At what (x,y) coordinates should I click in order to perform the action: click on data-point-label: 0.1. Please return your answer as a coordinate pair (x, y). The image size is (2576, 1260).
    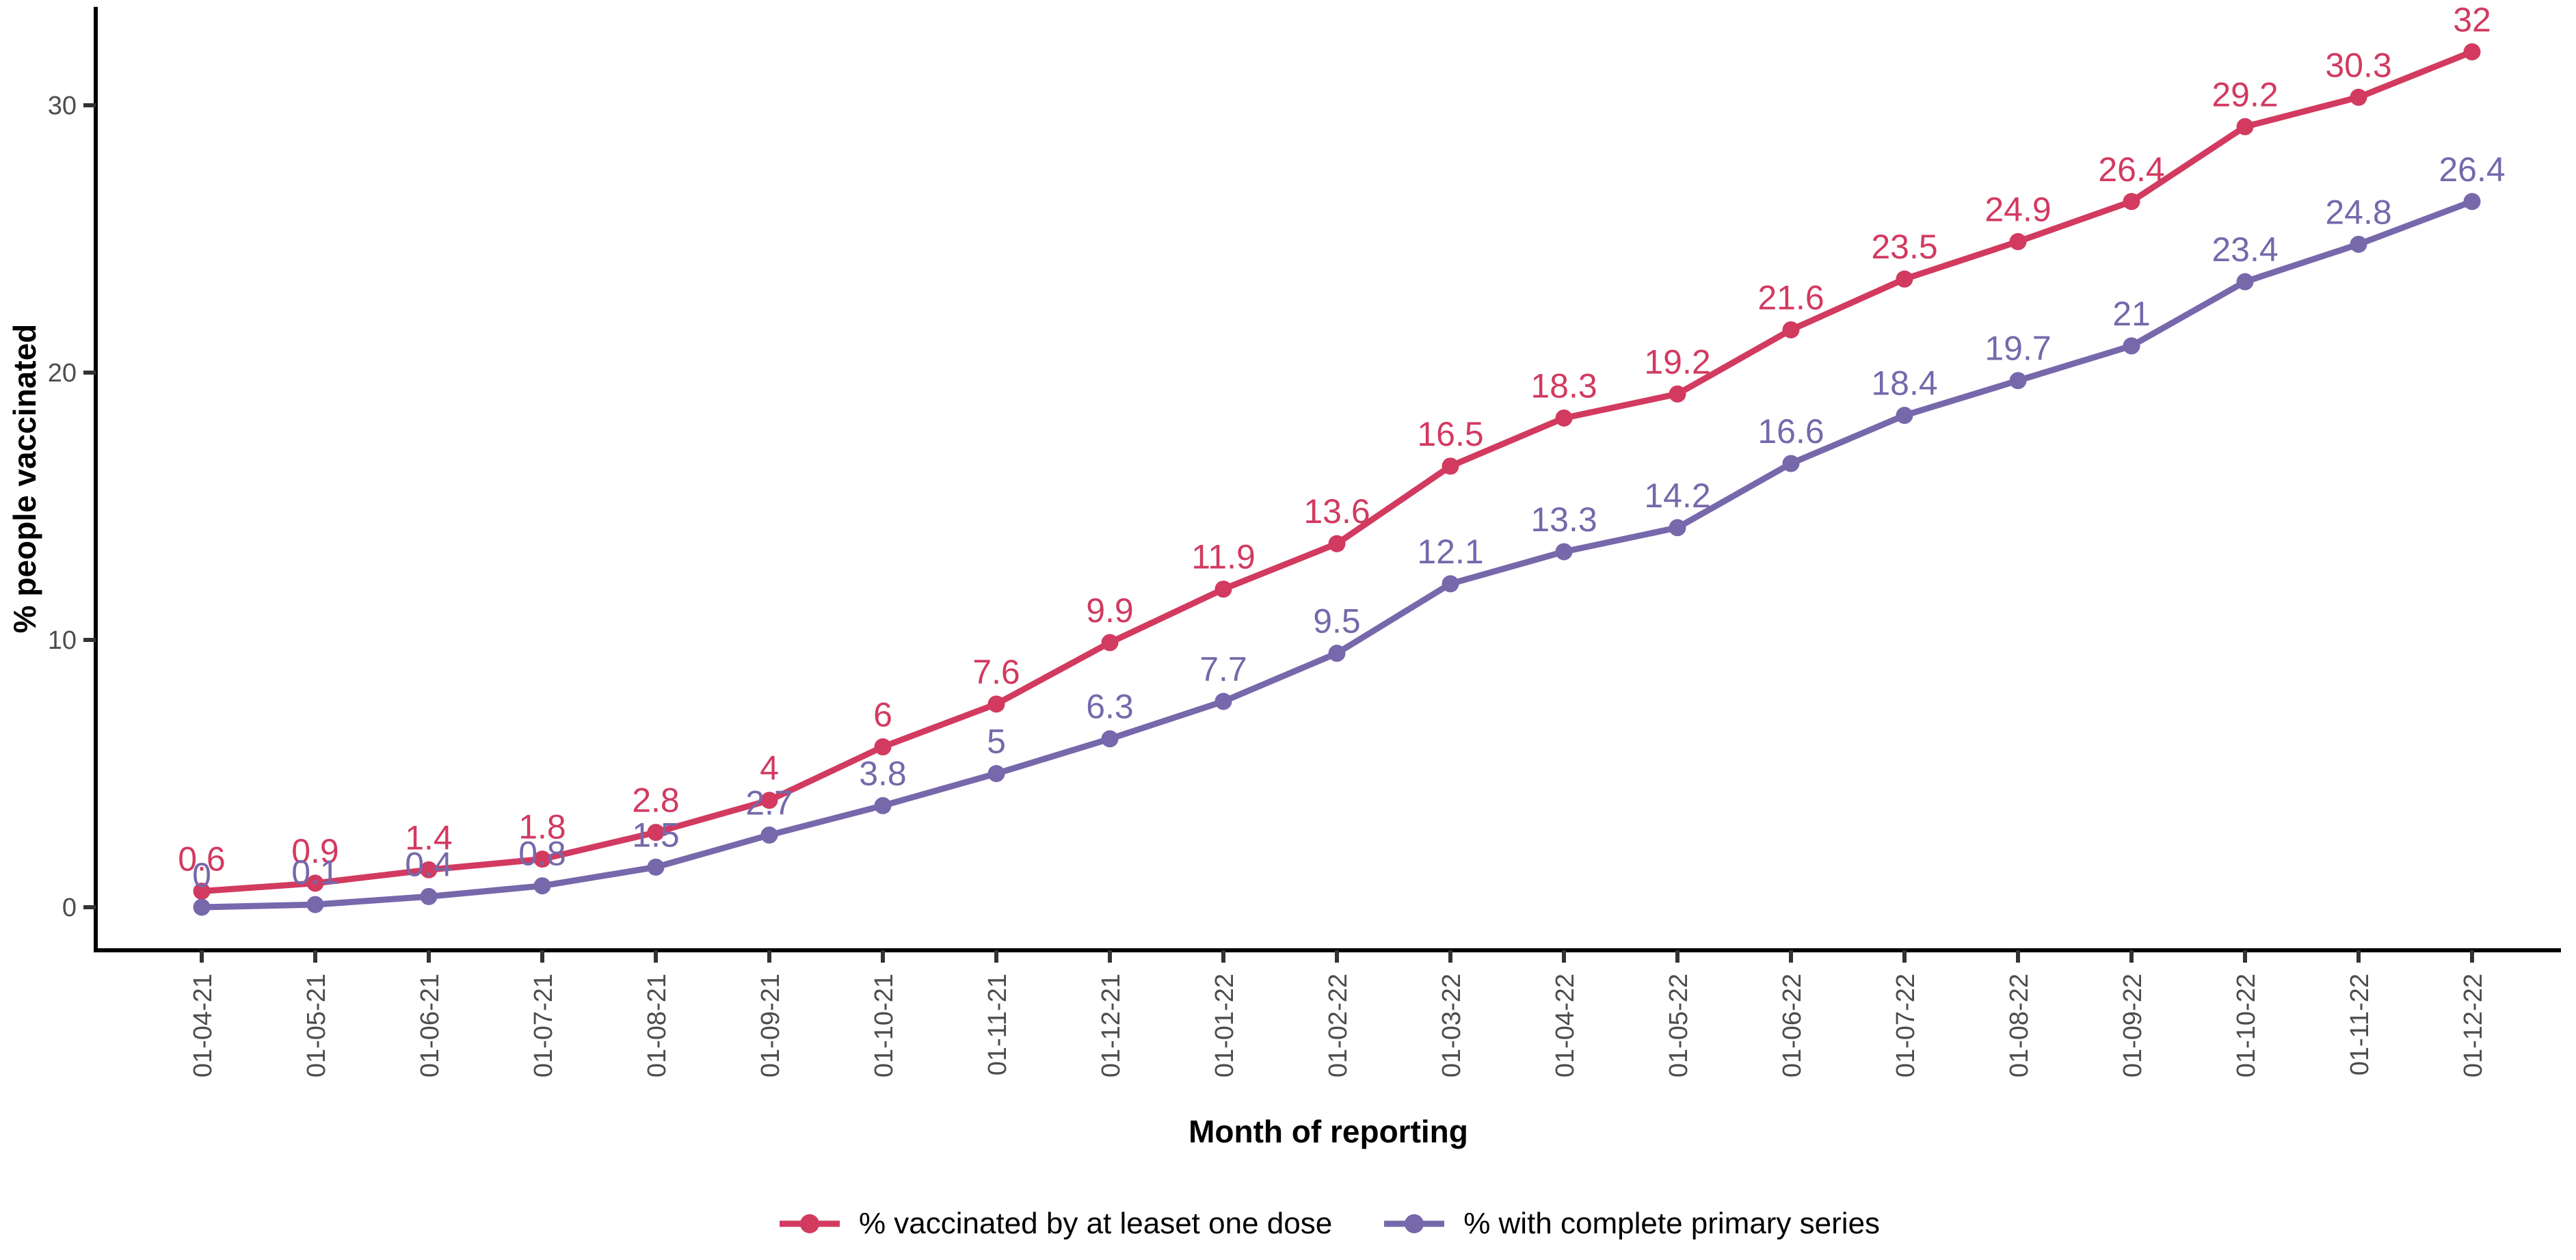
    Looking at the image, I should click on (315, 872).